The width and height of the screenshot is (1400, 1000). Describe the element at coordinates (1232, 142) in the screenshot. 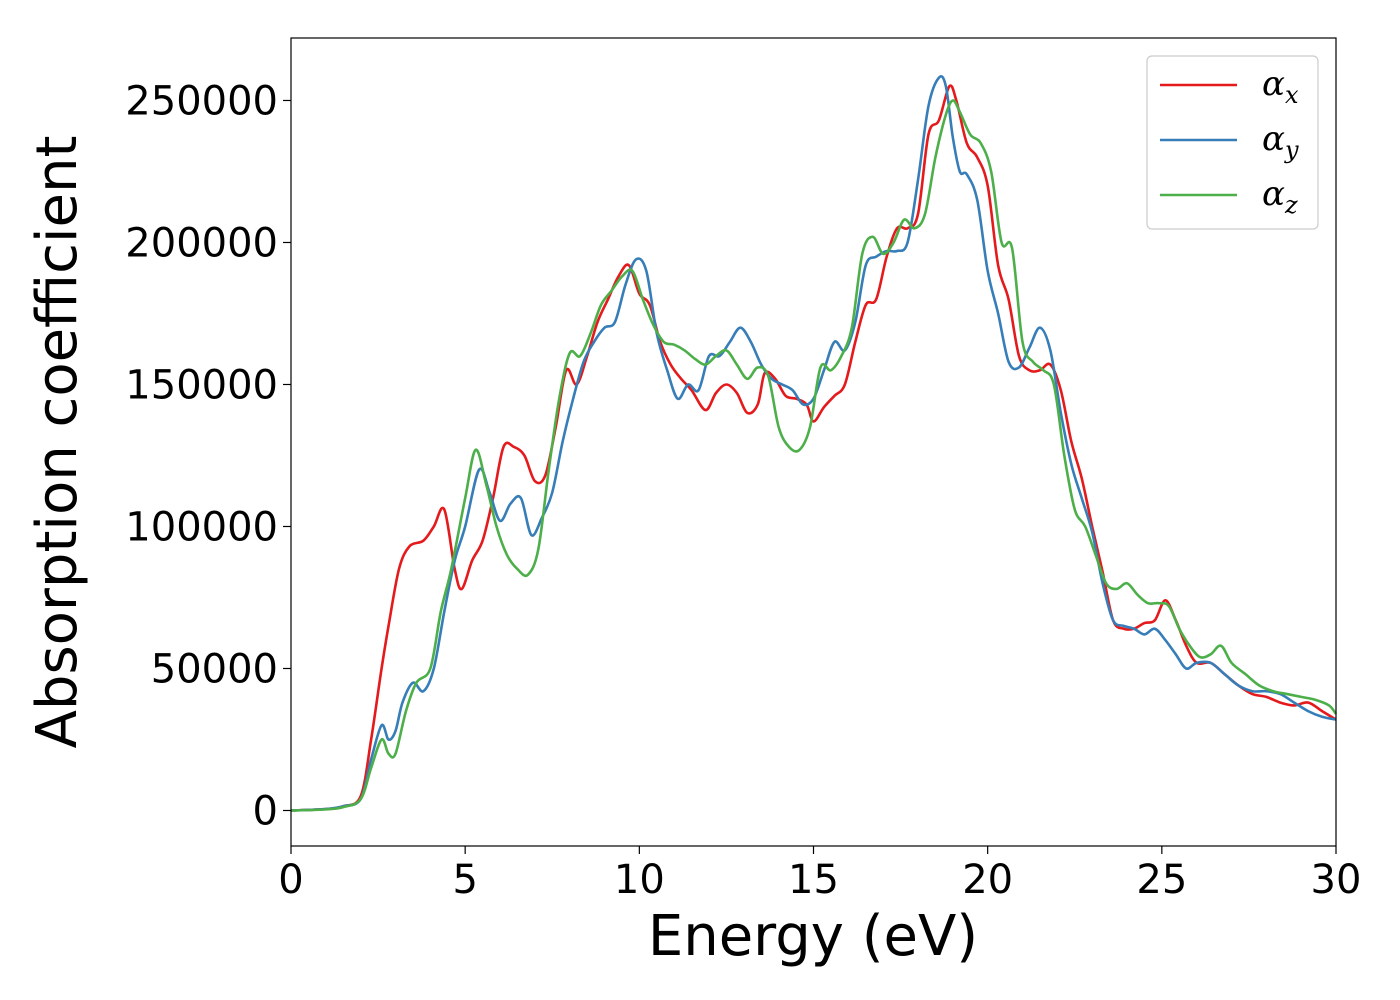

I see `legend-box` at that location.